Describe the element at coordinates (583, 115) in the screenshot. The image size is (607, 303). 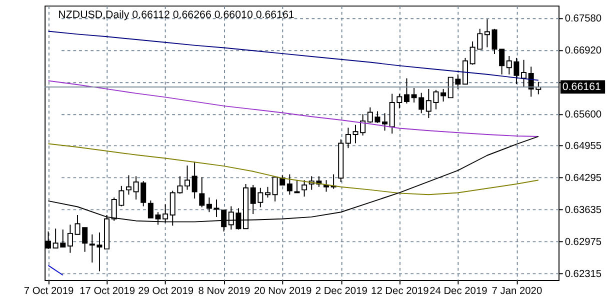
I see `y-tick-label: 0.65600` at that location.